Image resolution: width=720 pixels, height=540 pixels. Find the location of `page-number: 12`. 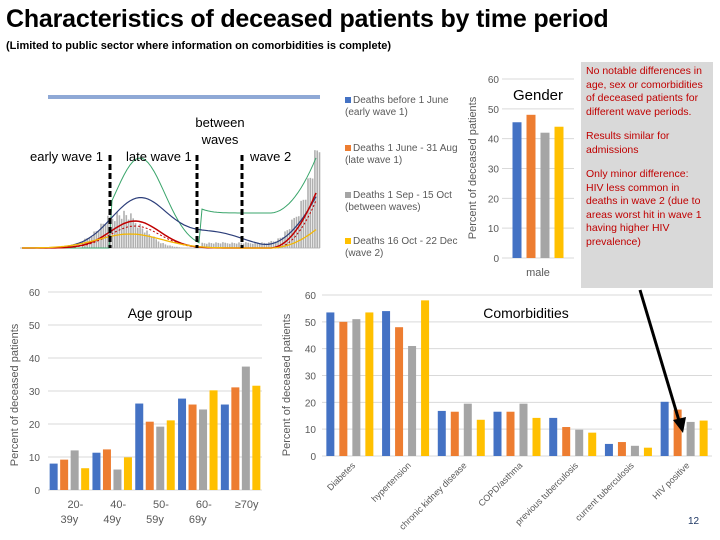

page-number: 12 is located at coordinates (694, 521).